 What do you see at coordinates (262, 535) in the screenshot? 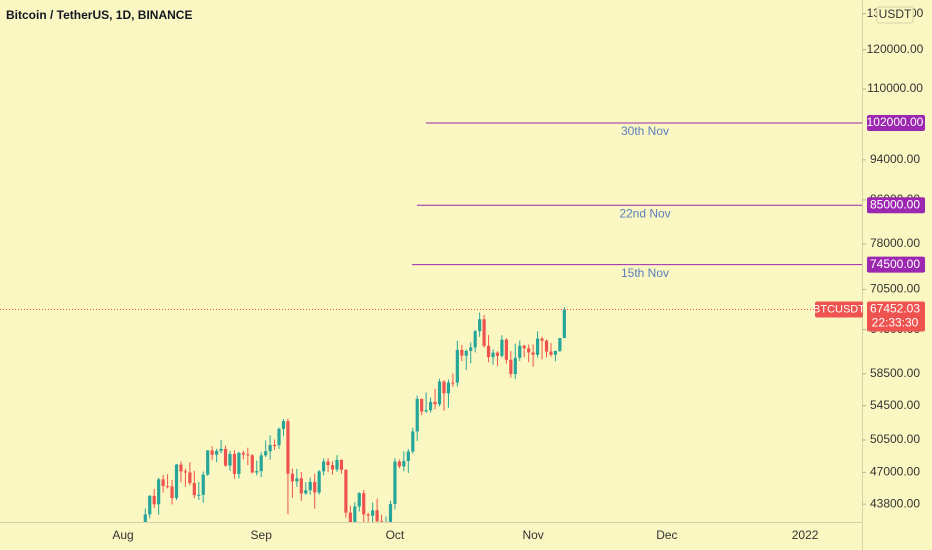
I see `x-tick-label: Sep` at bounding box center [262, 535].